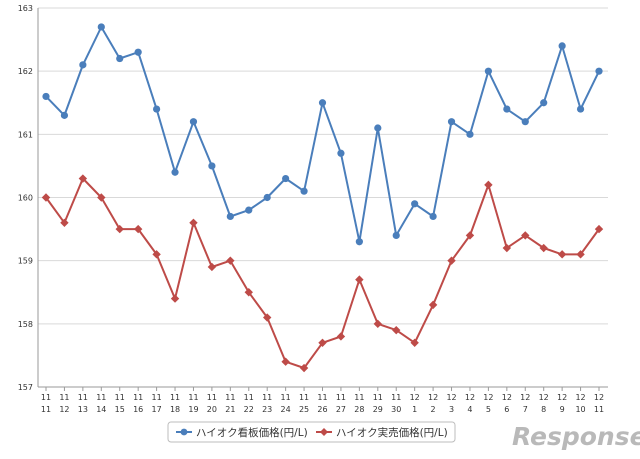  I want to click on x-tick-label-day: 28, so click(359, 409).